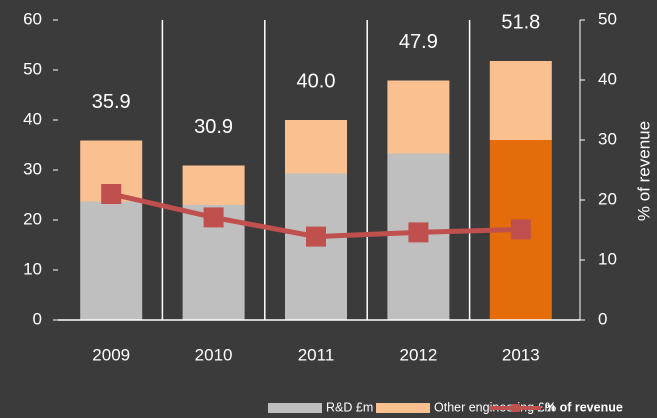 The height and width of the screenshot is (418, 657). Describe the element at coordinates (418, 354) in the screenshot. I see `x-tick-label: 2012` at that location.